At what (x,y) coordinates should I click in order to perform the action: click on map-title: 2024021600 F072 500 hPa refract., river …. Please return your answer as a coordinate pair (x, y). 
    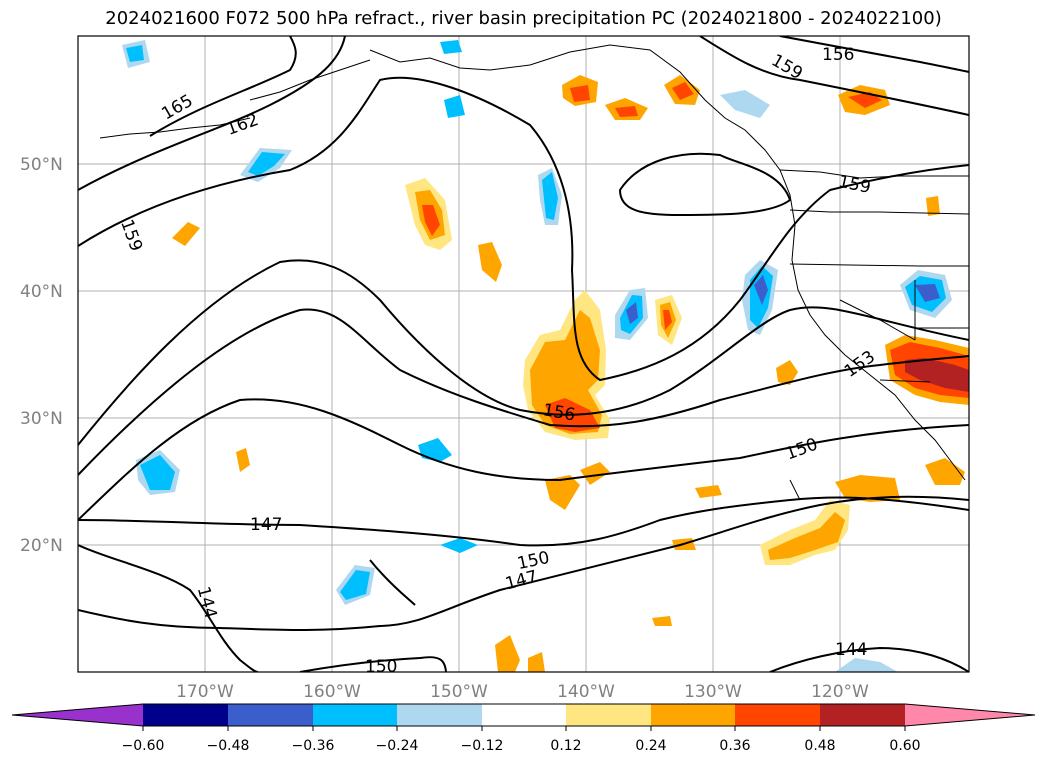
    Looking at the image, I should click on (523, 18).